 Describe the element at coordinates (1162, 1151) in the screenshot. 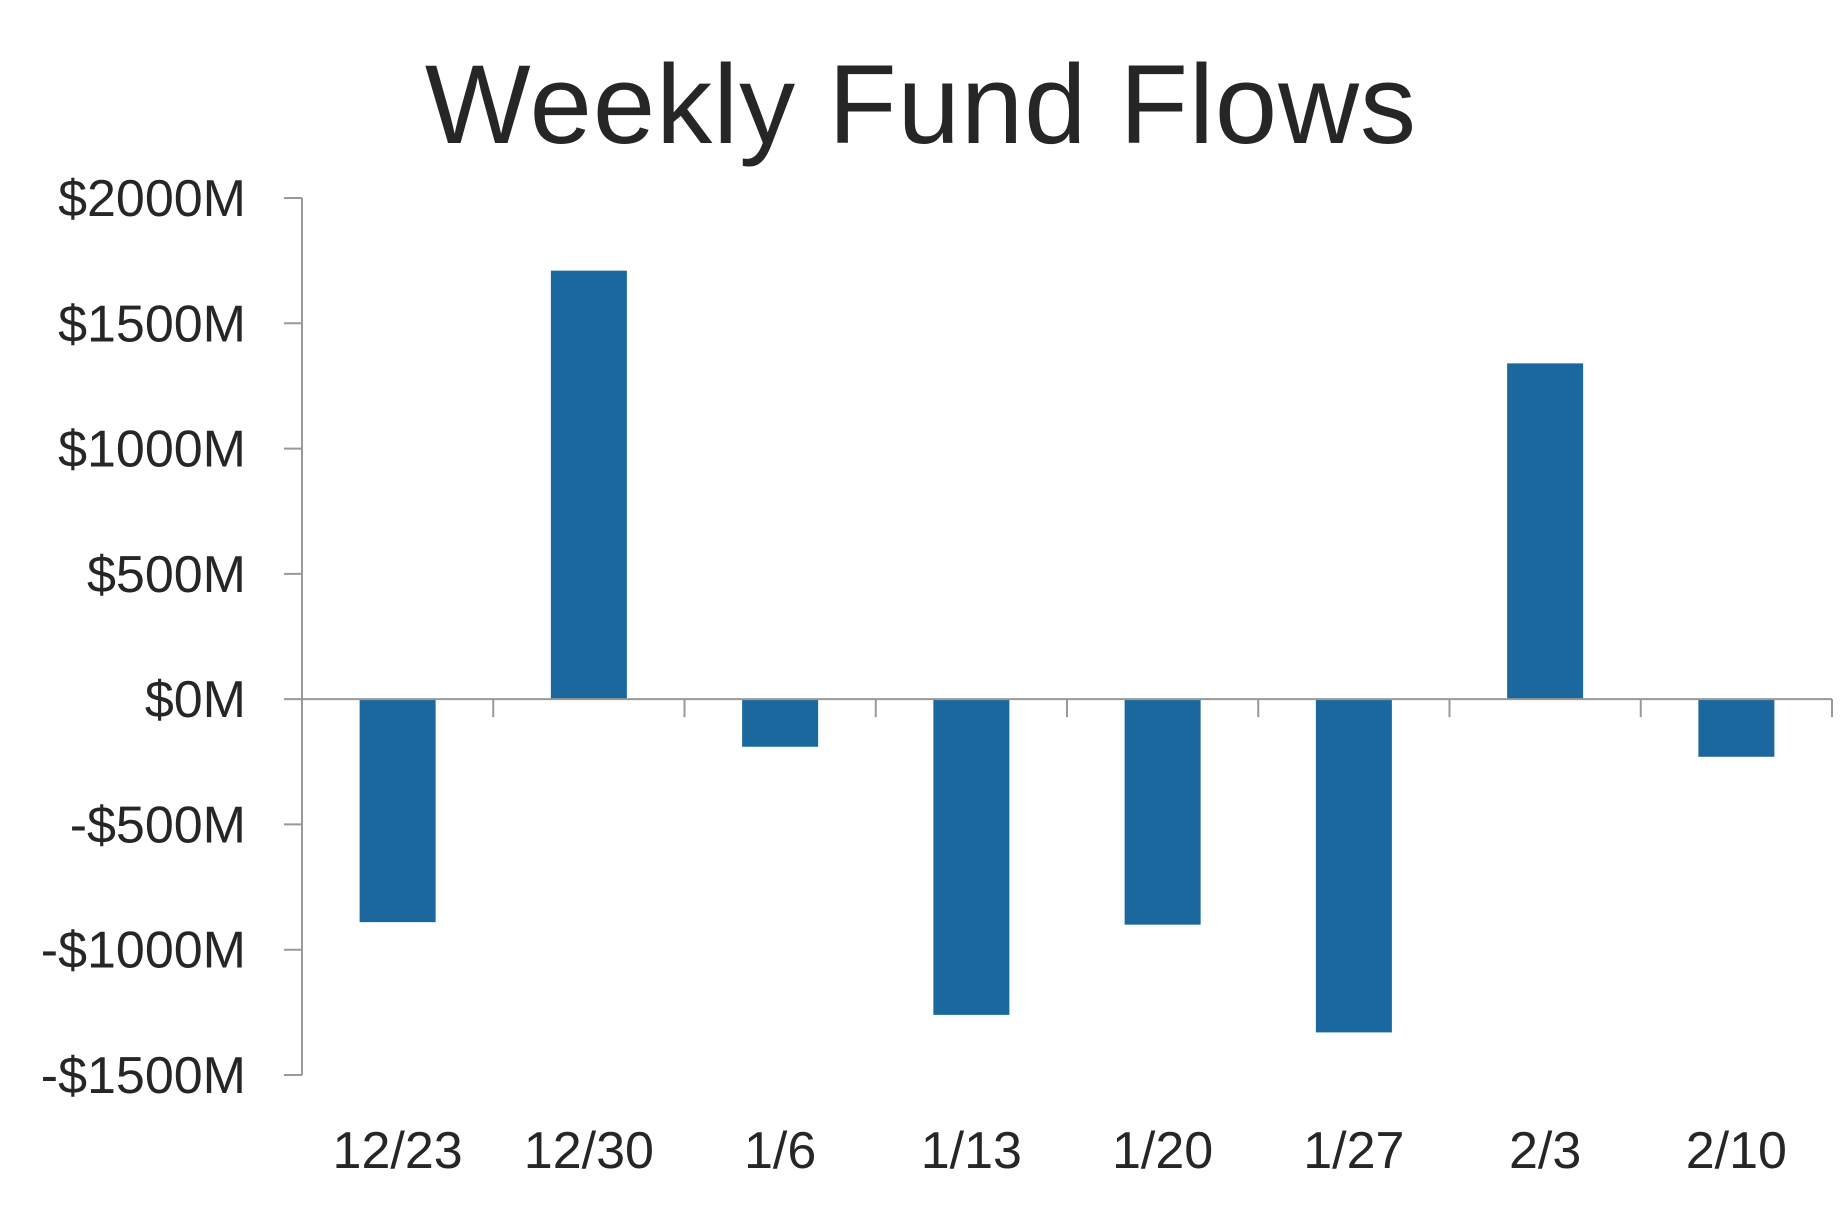

I see `x-tick-label-4: 1/20` at that location.